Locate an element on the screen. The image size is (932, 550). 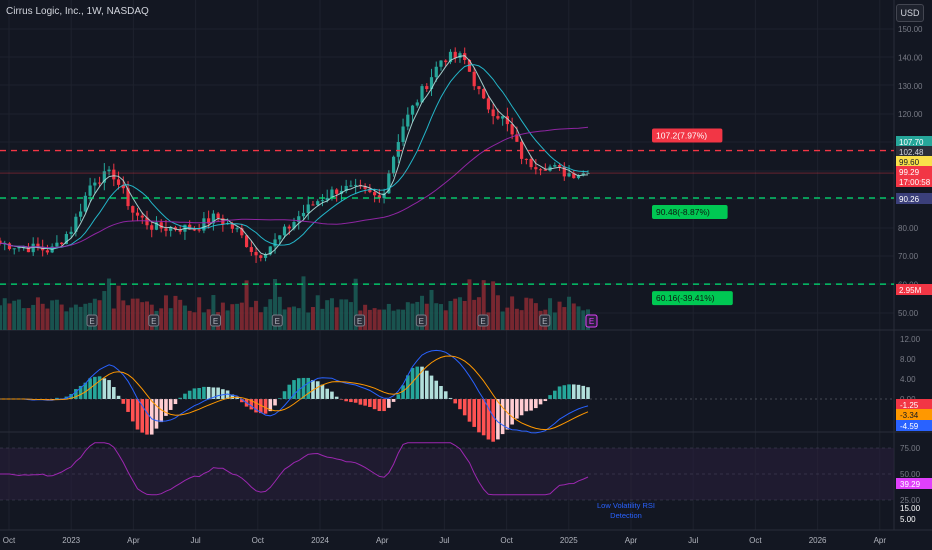
price-label: 17:00:58 is located at coordinates (914, 181).